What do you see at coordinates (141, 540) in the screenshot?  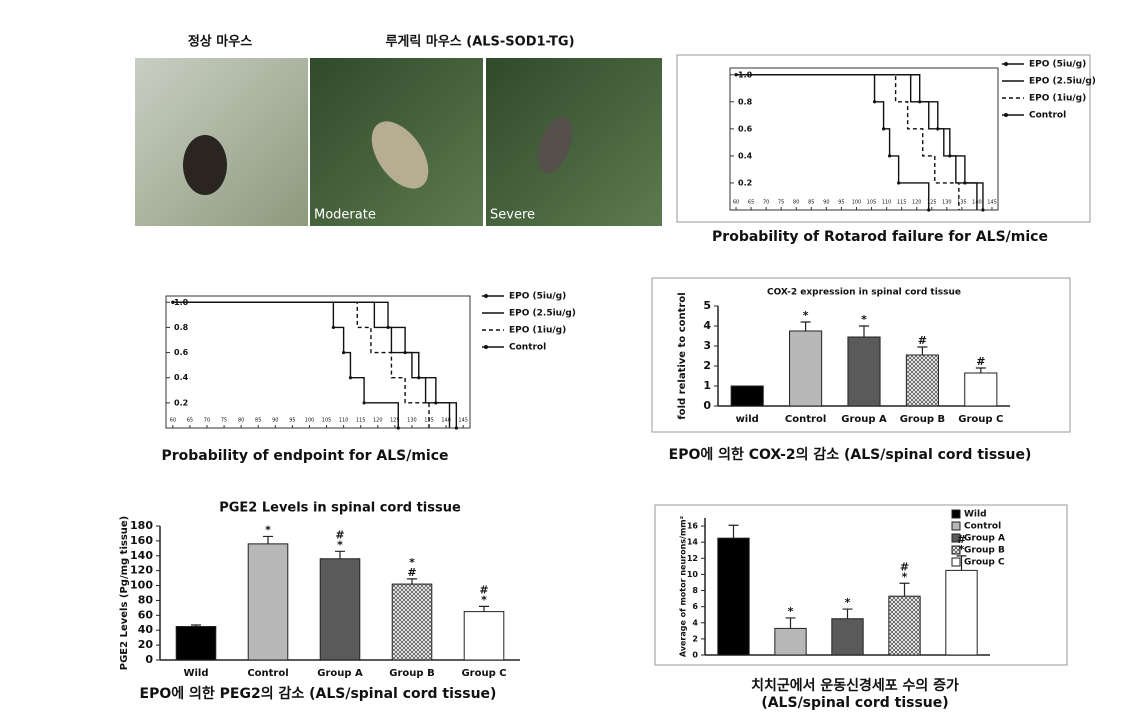 I see `y-tick-label: 160` at bounding box center [141, 540].